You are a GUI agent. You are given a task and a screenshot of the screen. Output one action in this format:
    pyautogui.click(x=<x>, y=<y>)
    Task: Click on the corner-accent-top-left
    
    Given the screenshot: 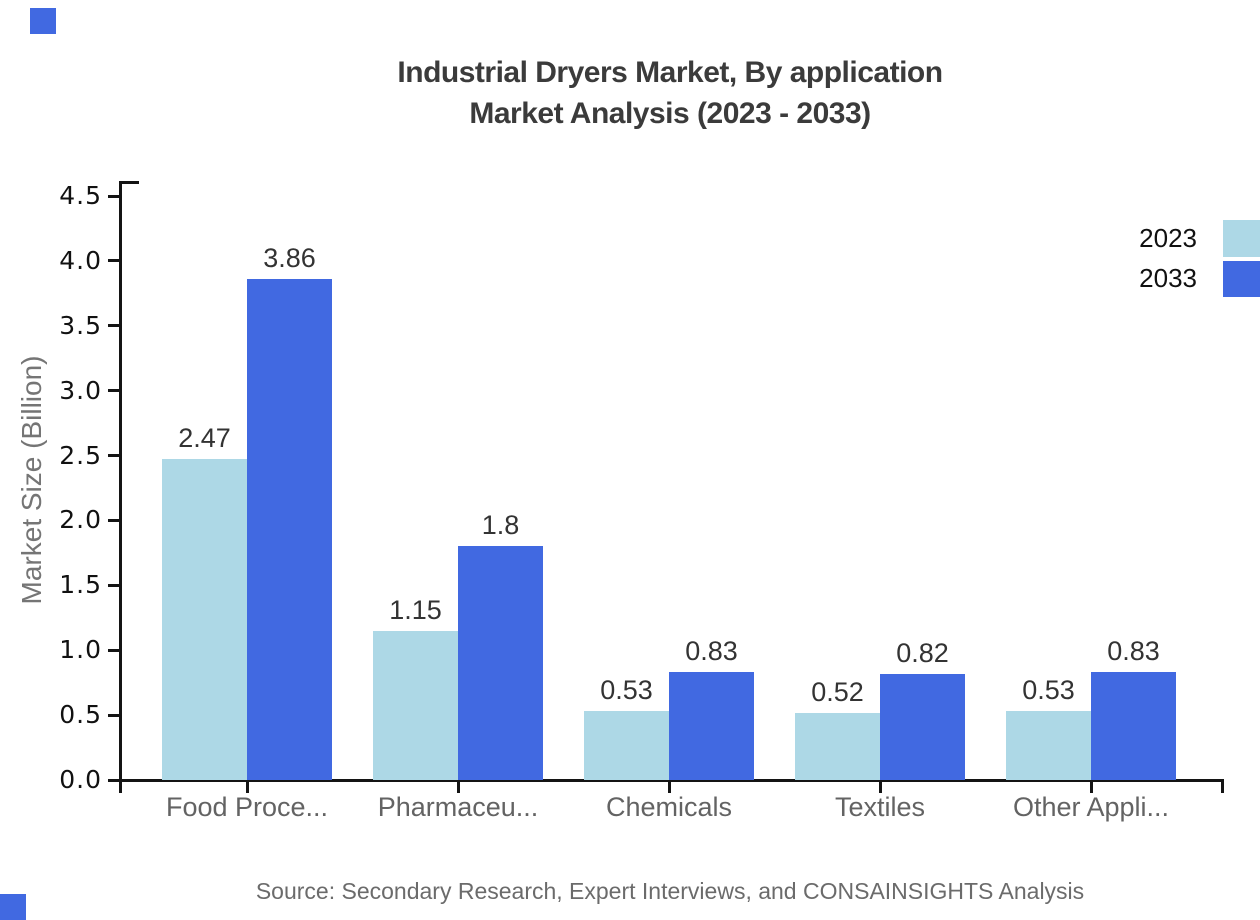 What is the action you would take?
    pyautogui.click(x=43, y=21)
    